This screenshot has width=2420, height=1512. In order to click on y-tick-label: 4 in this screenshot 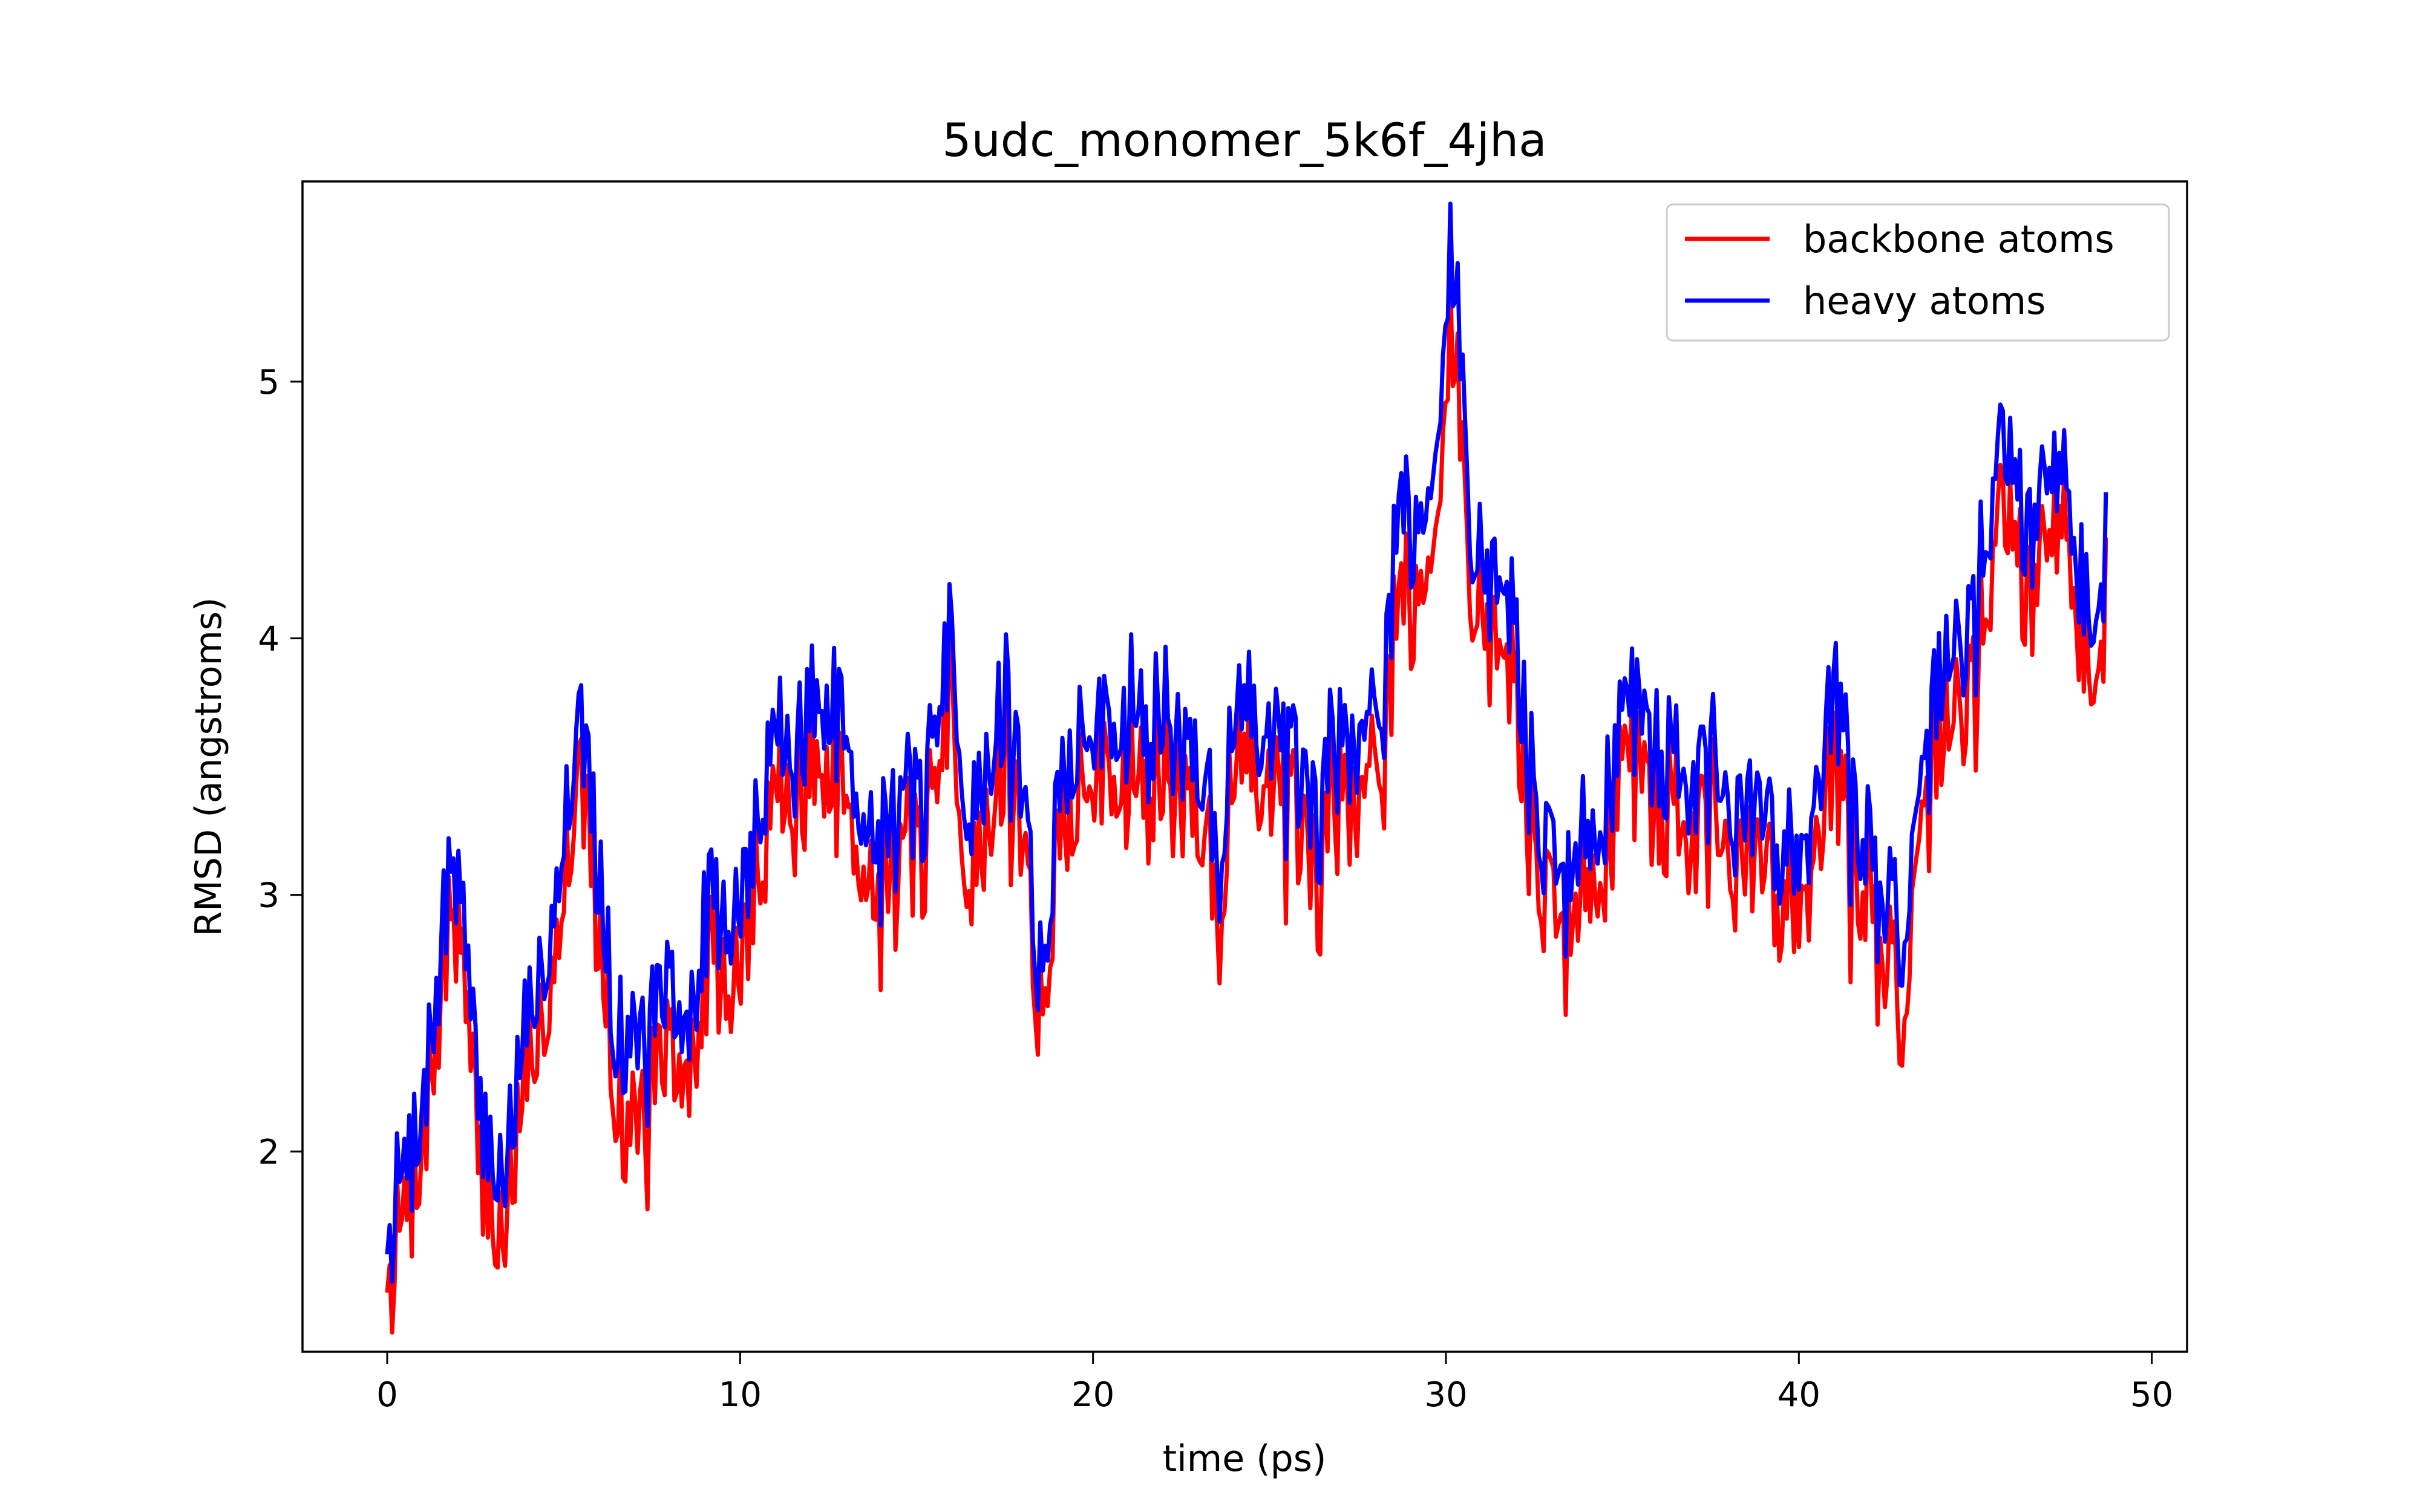, I will do `click(269, 639)`.